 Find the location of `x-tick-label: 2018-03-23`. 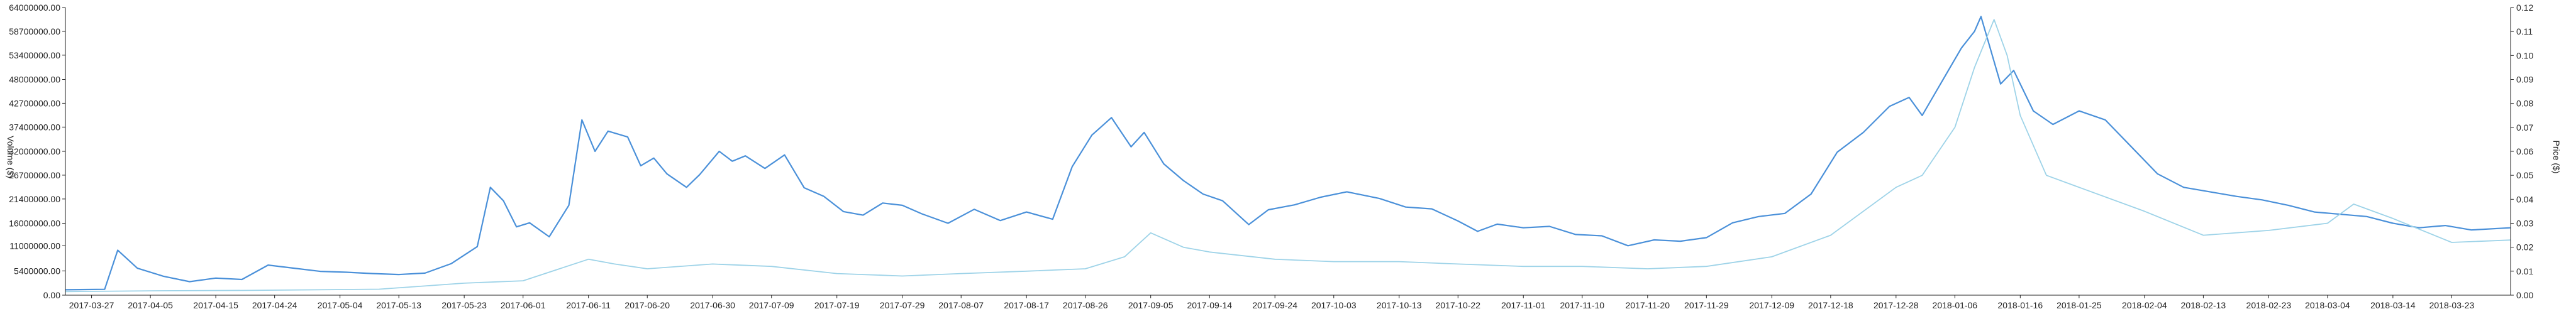

x-tick-label: 2018-03-23 is located at coordinates (2452, 305).